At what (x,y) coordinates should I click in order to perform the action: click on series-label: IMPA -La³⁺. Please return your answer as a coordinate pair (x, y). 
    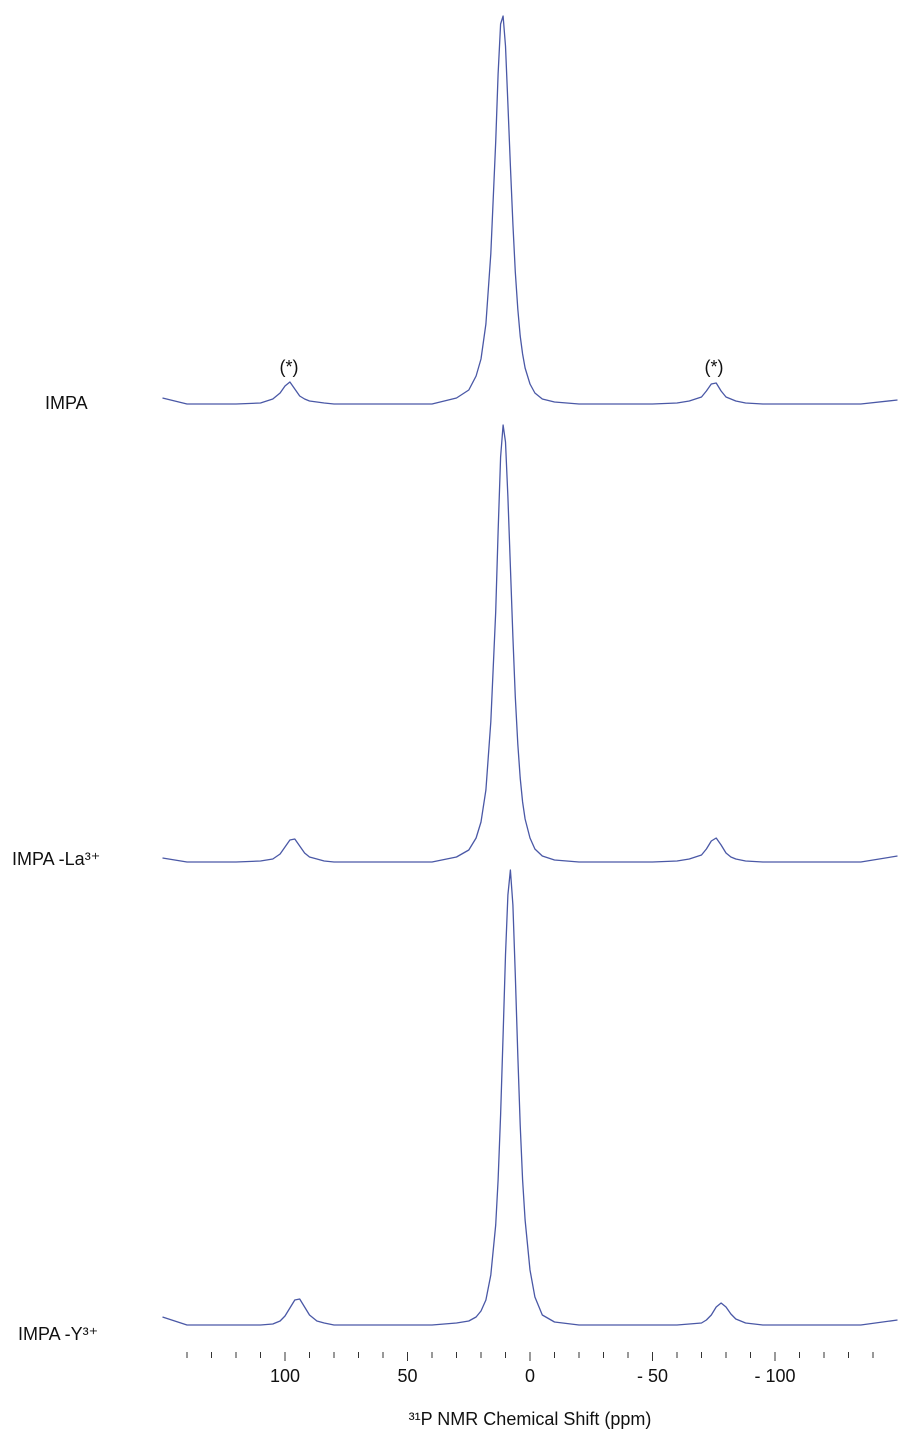
    Looking at the image, I should click on (56, 859).